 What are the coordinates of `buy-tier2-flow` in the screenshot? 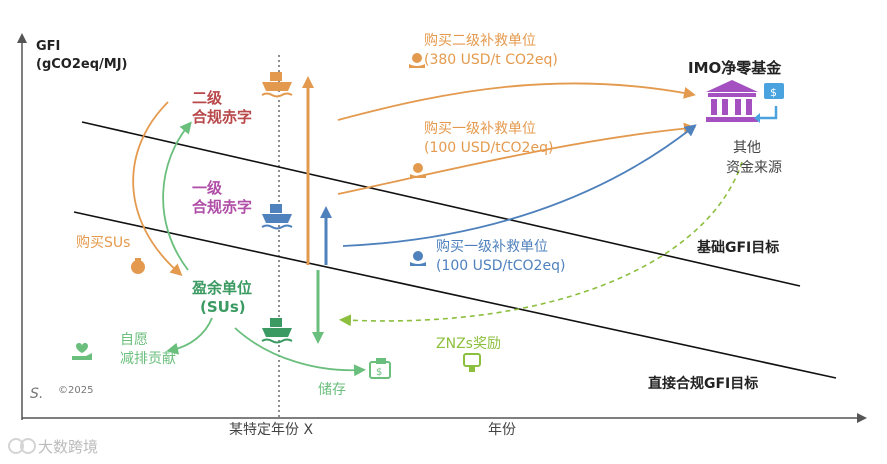 It's located at (516, 101).